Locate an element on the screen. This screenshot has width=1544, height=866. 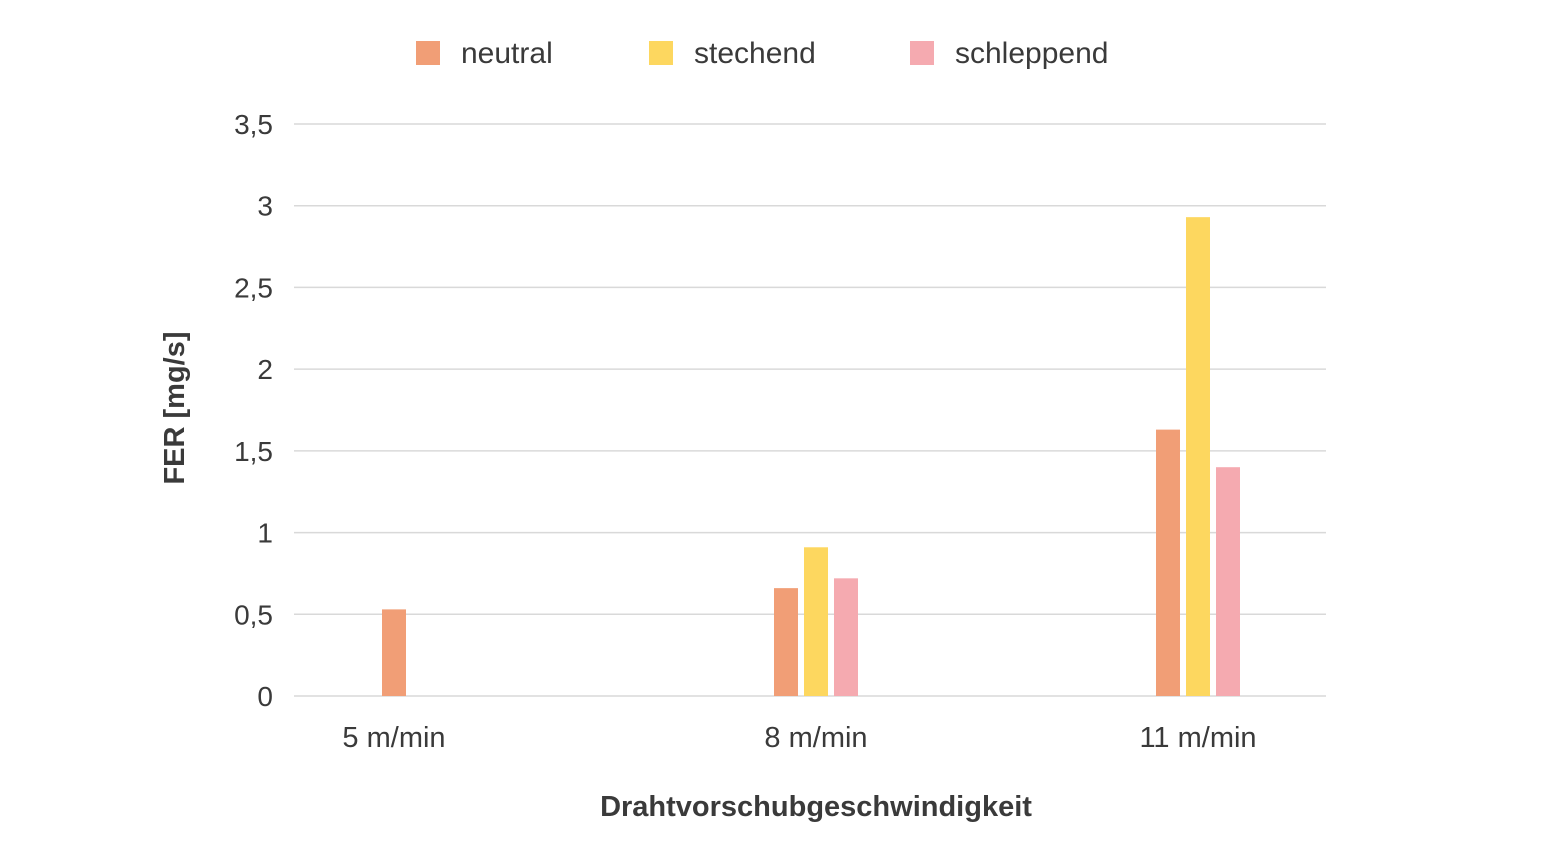
legend-label-stechend: stechend is located at coordinates (755, 53).